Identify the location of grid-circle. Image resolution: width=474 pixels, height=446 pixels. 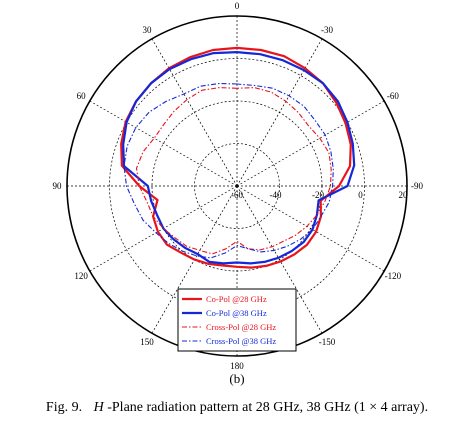
(237, 186).